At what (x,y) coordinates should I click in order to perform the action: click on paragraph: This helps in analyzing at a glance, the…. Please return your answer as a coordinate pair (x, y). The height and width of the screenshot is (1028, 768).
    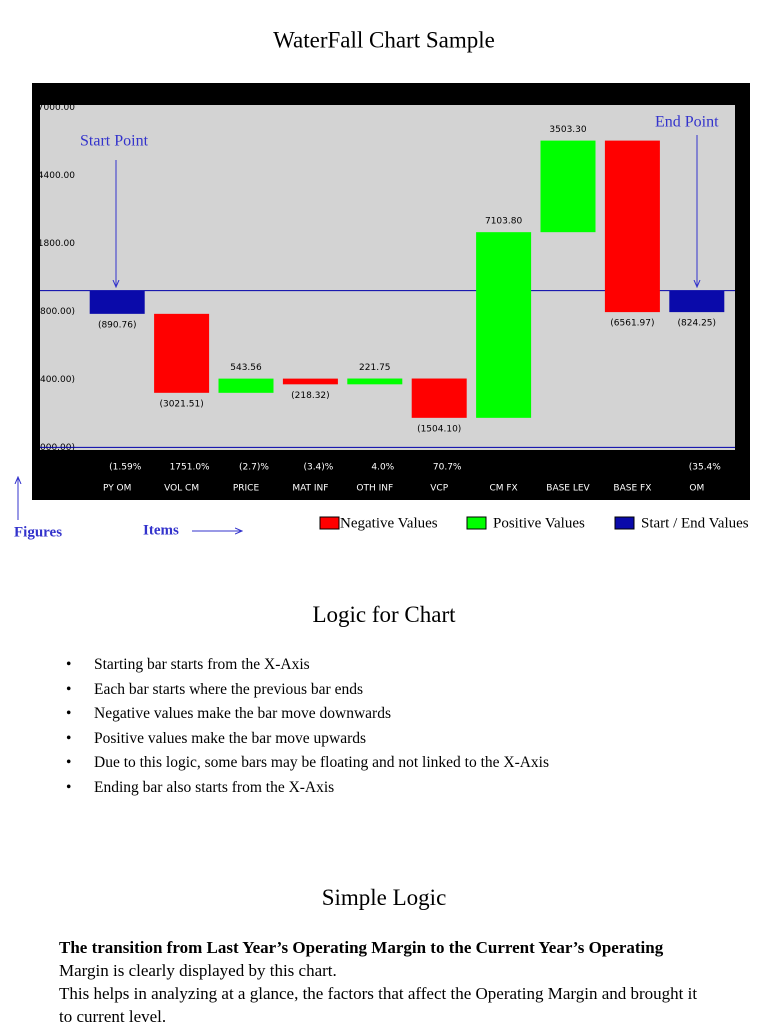
    Looking at the image, I should click on (378, 1005).